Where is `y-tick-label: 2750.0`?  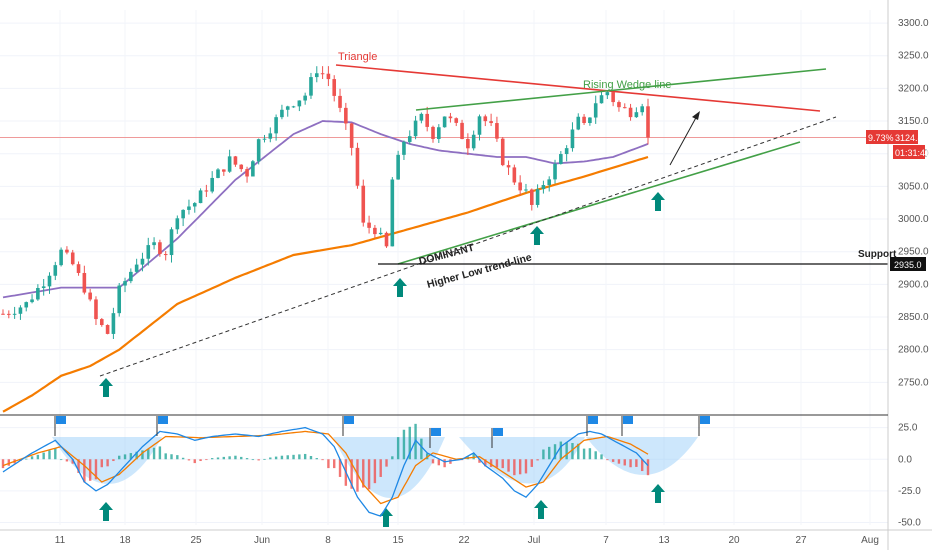
y-tick-label: 2750.0 is located at coordinates (913, 382).